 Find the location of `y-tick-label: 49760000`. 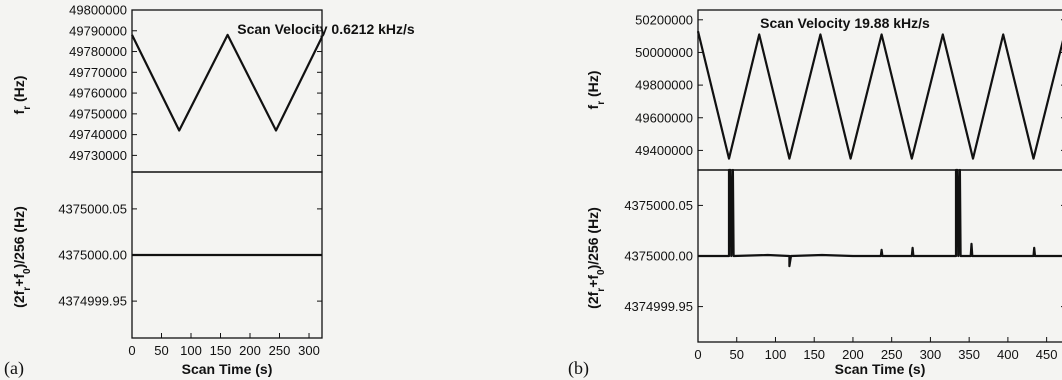

y-tick-label: 49760000 is located at coordinates (98, 93).